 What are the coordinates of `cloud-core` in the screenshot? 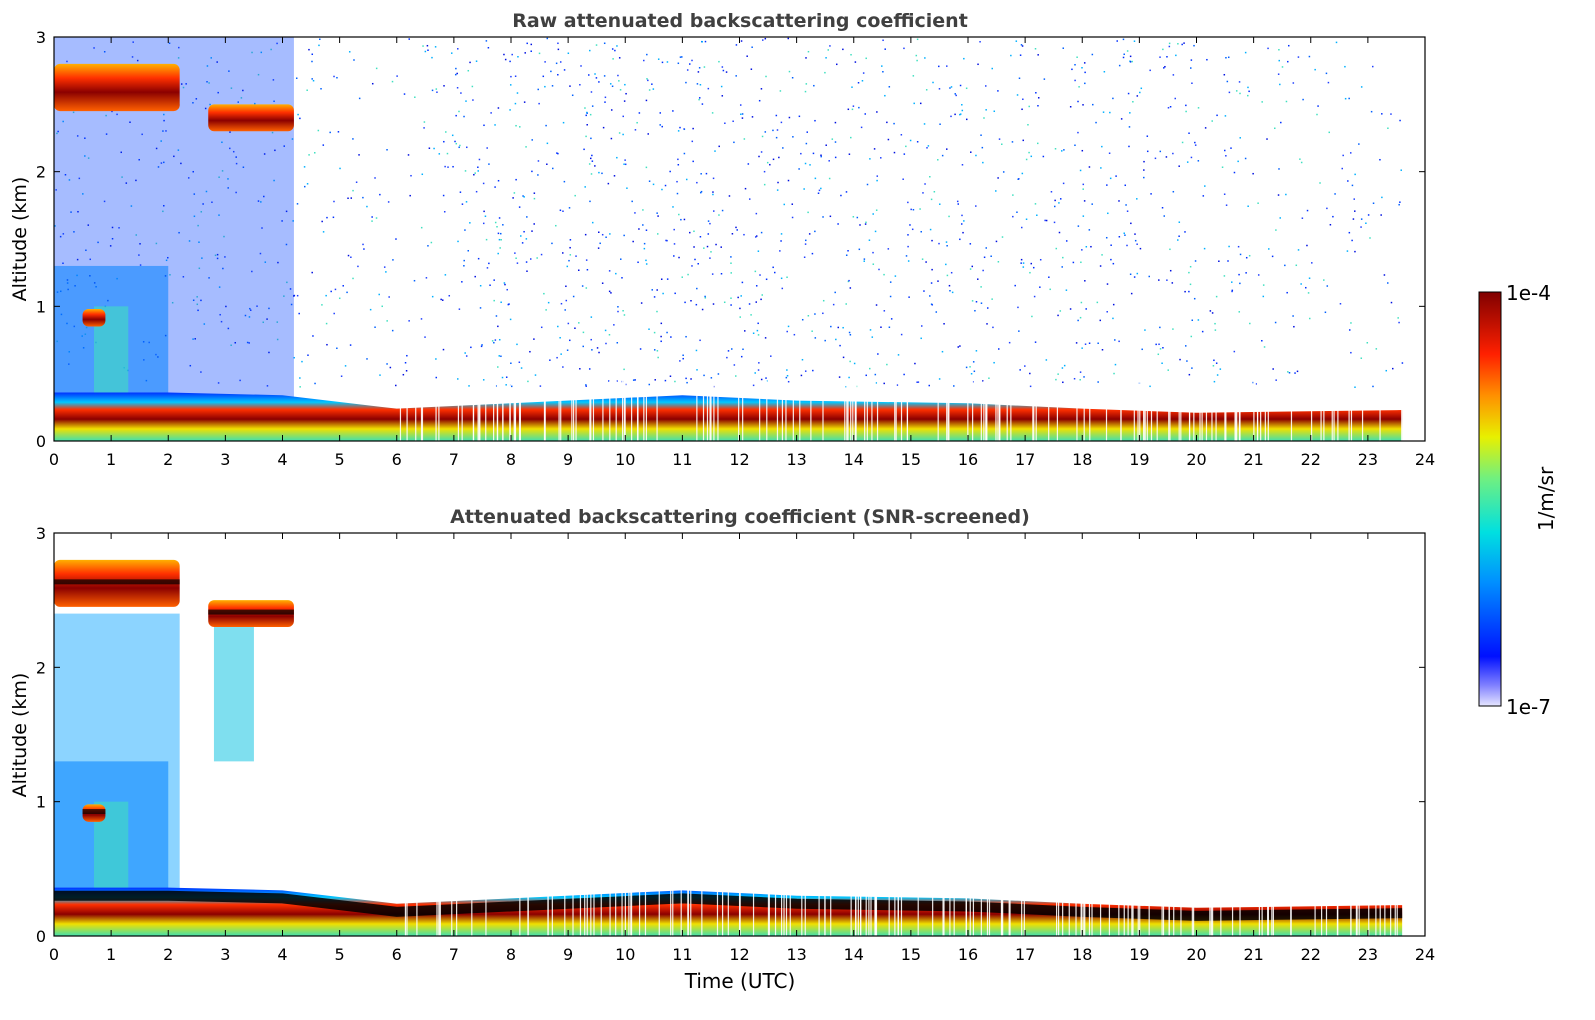 It's located at (117, 582).